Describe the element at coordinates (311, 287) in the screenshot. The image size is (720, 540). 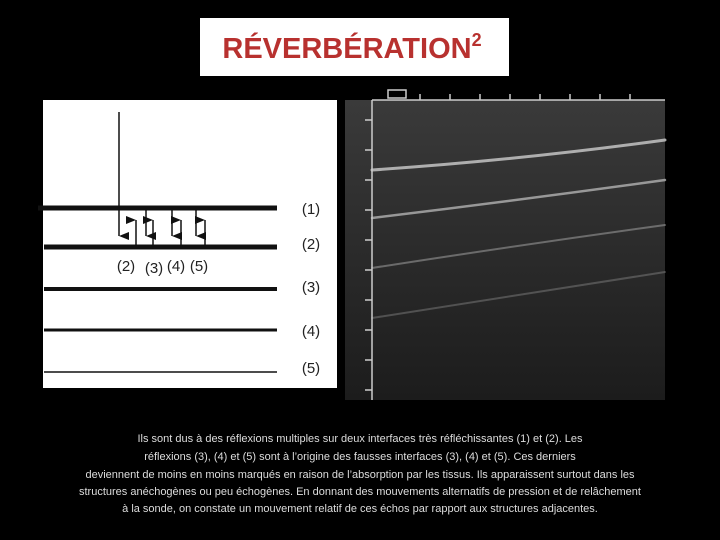
I see `interface-label: (3)` at that location.